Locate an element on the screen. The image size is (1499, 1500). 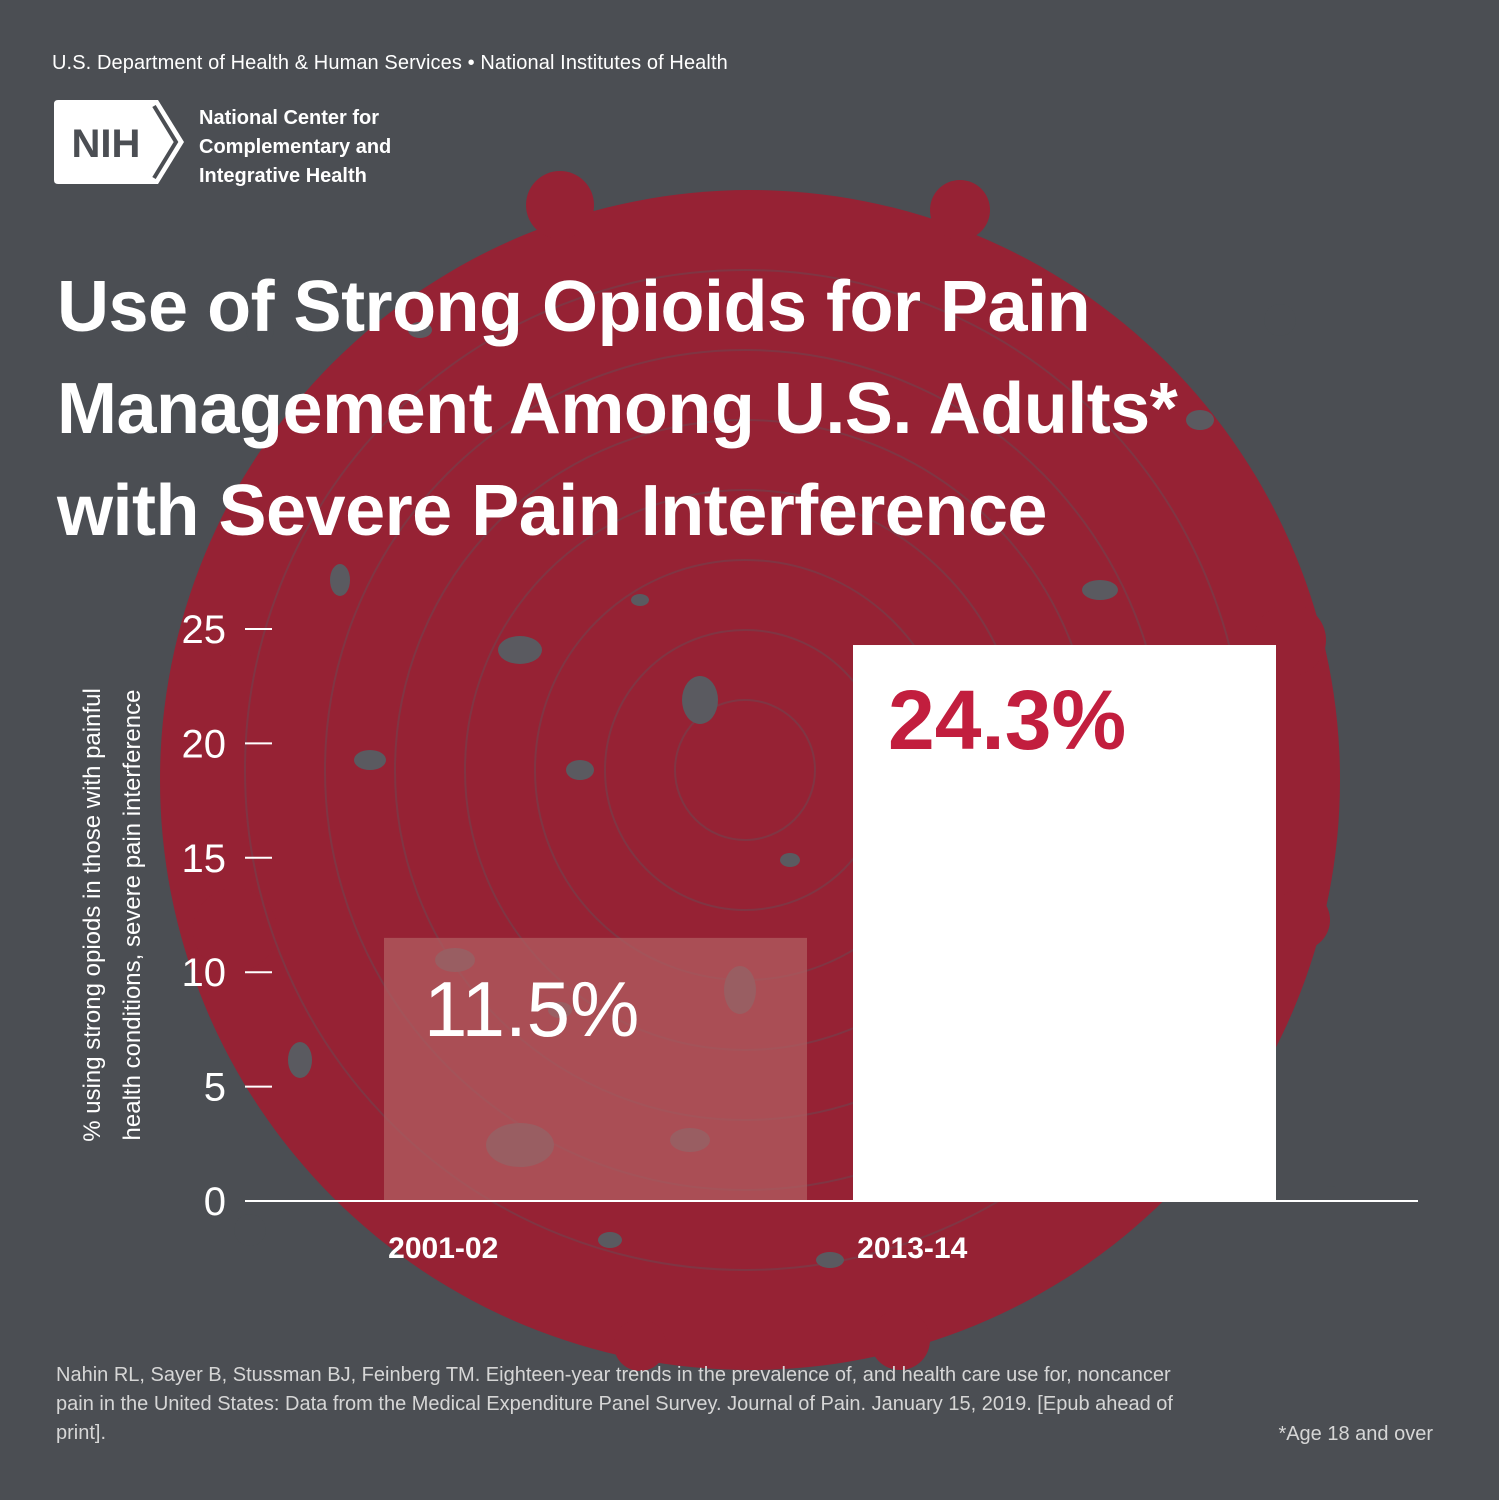
data-label: 11.5% is located at coordinates (531, 1009).